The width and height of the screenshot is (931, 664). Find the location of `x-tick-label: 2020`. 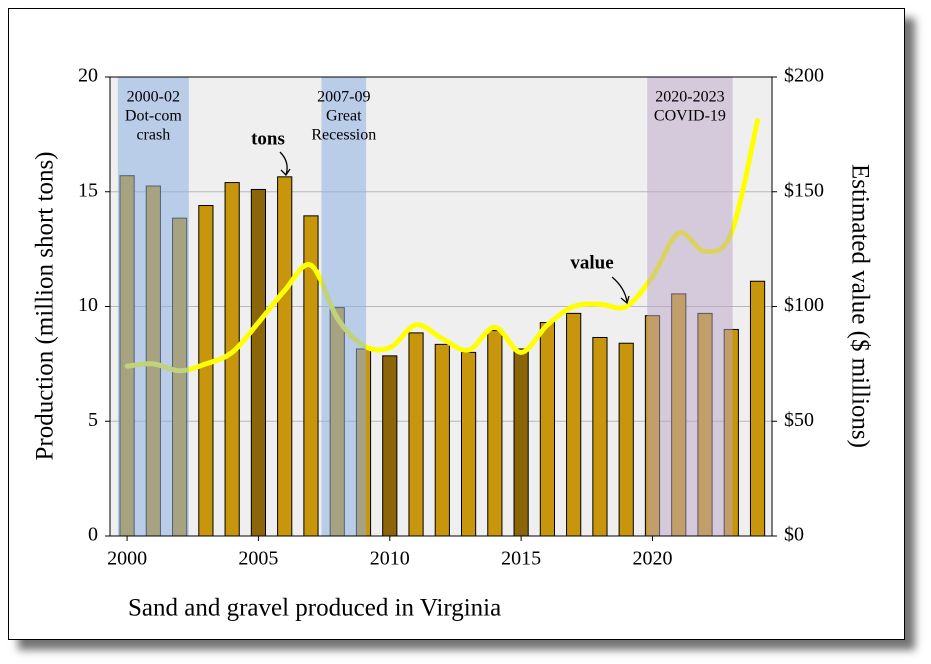

x-tick-label: 2020 is located at coordinates (652, 559).